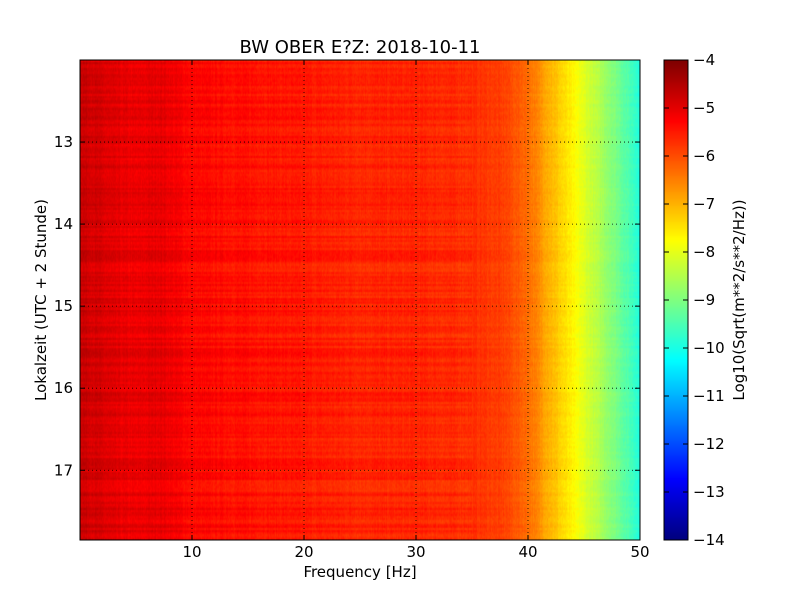 The width and height of the screenshot is (800, 600). I want to click on x-tick-label: 10, so click(191, 552).